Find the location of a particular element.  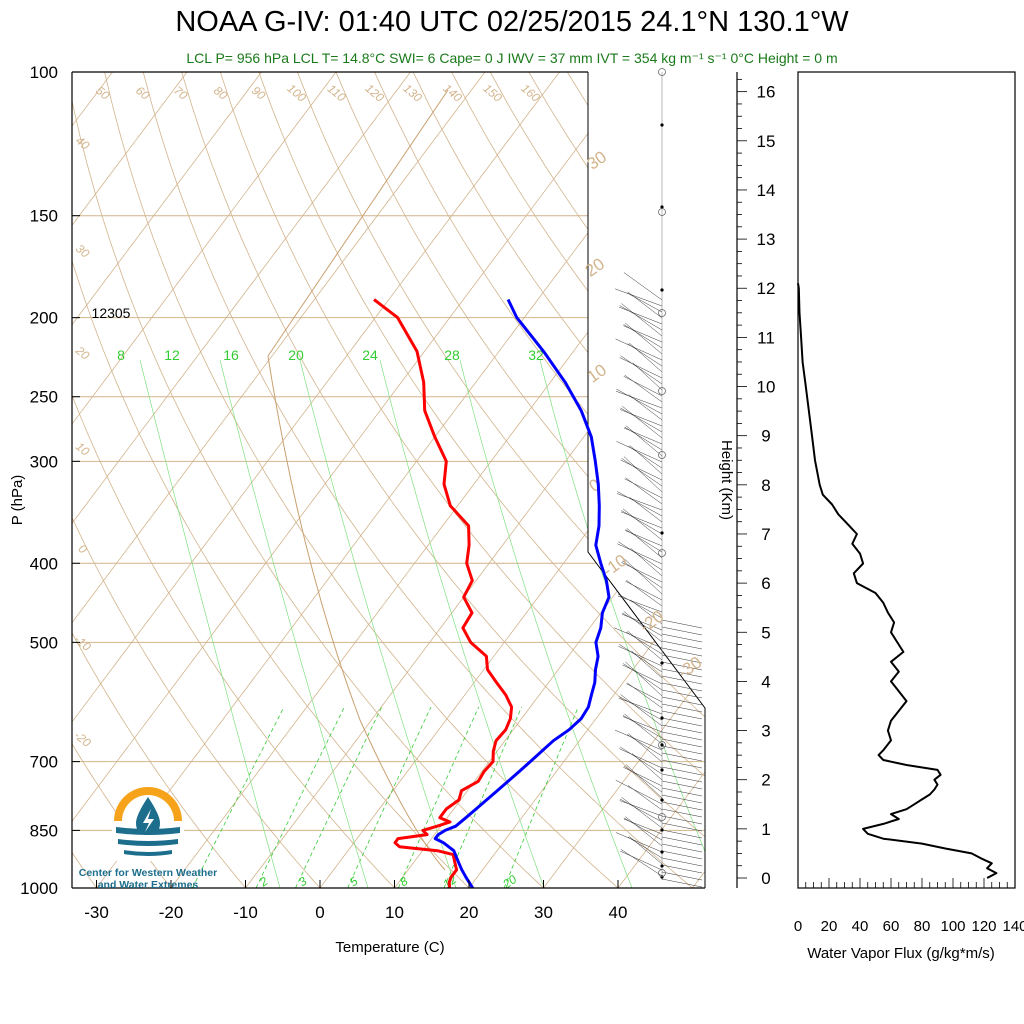

mixing-ratio-label: 24 is located at coordinates (370, 355).